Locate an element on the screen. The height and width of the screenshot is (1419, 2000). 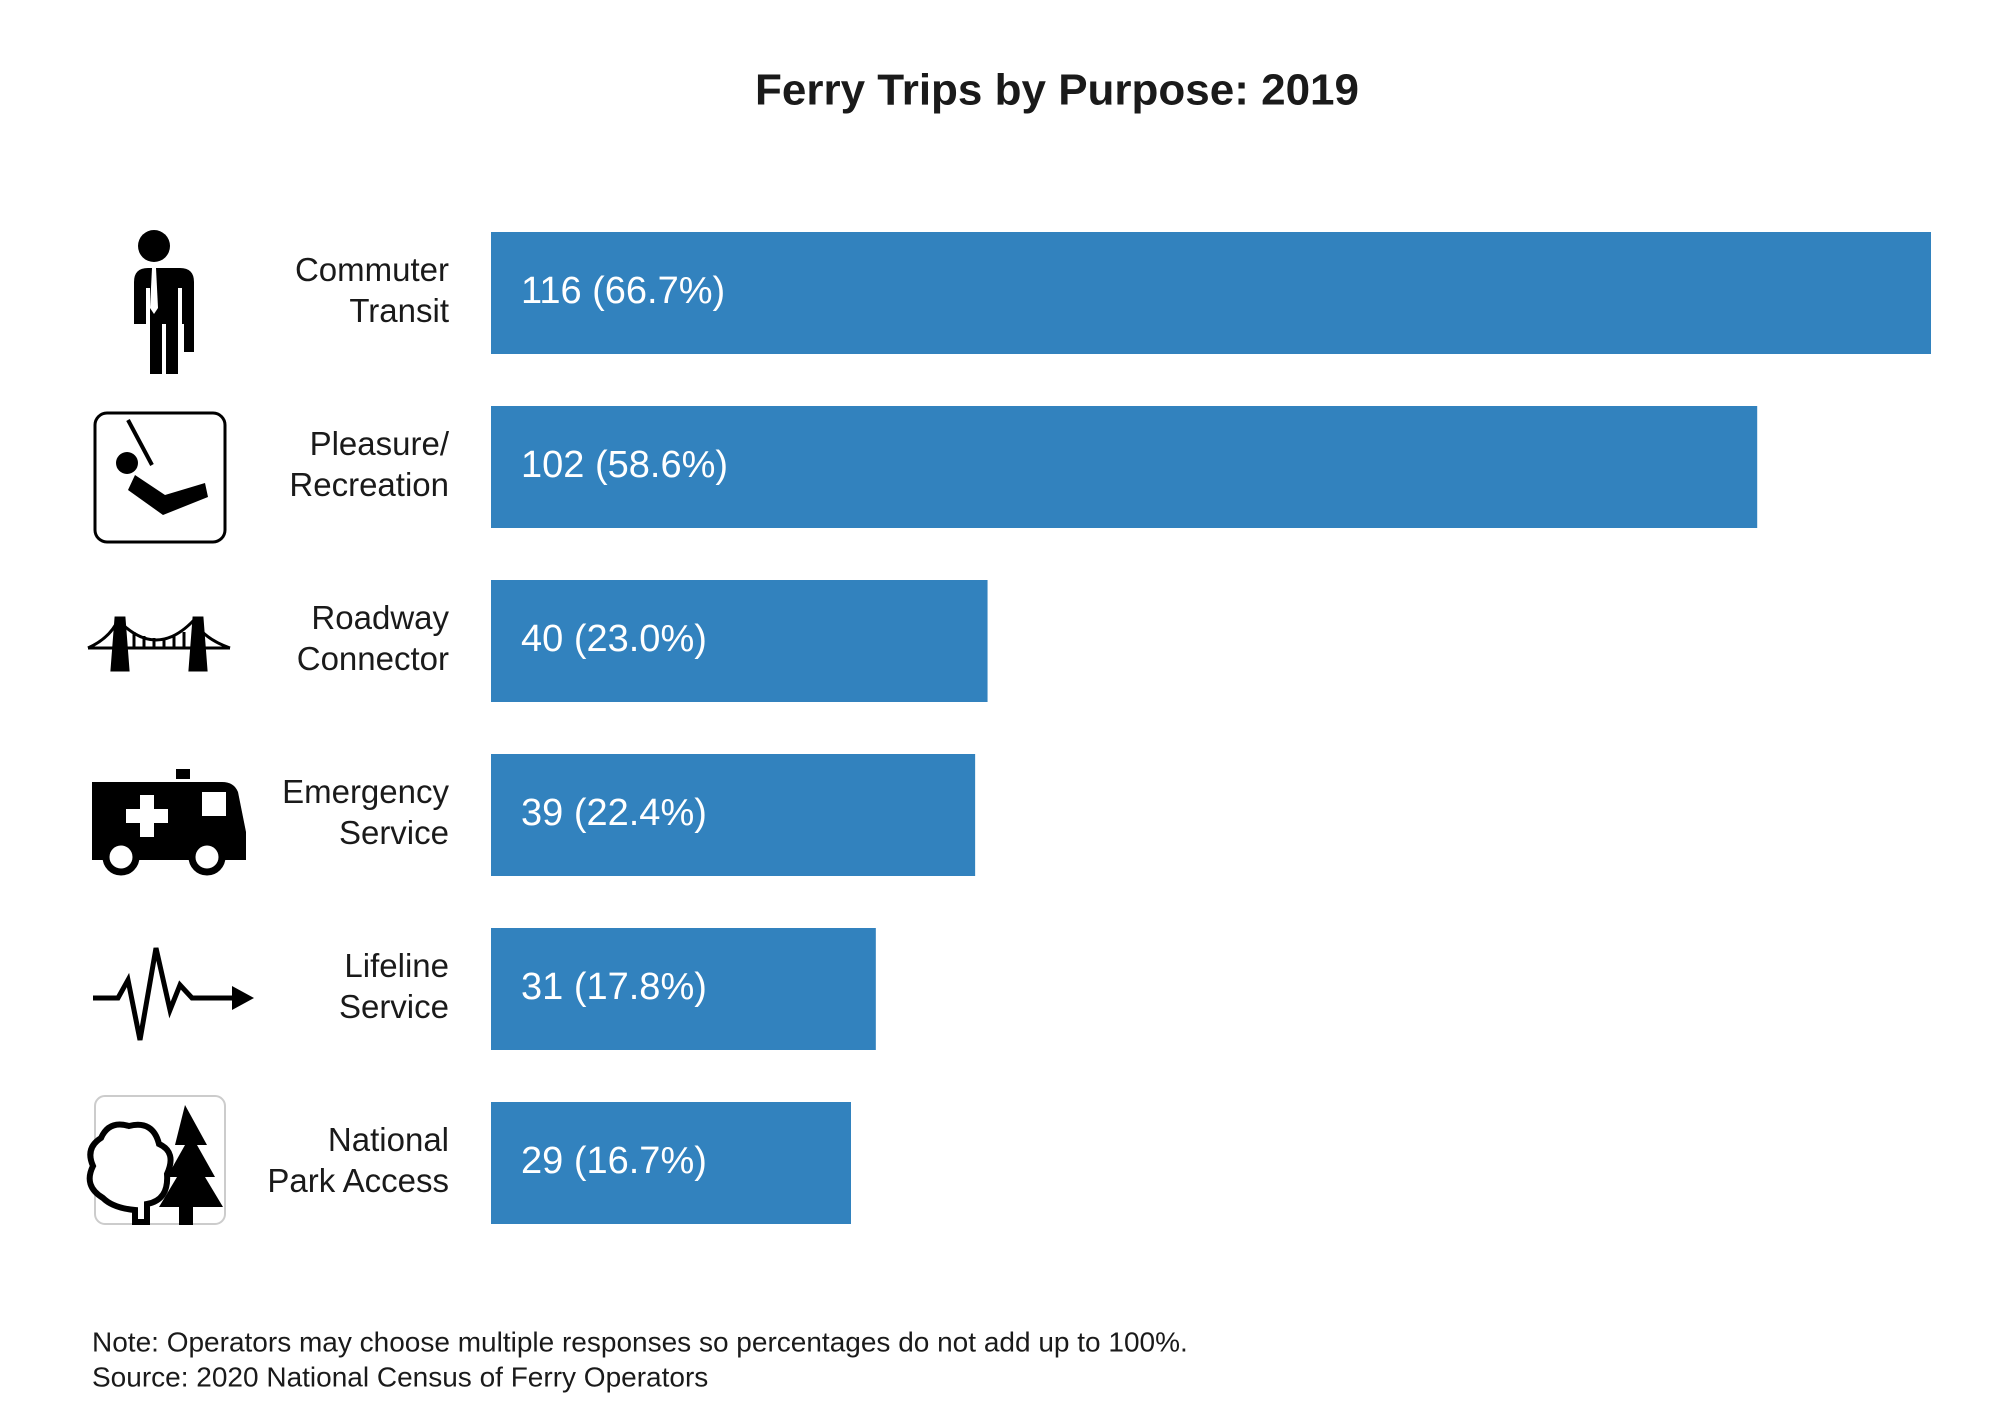
category-label: Pleasure/ is located at coordinates (380, 443).